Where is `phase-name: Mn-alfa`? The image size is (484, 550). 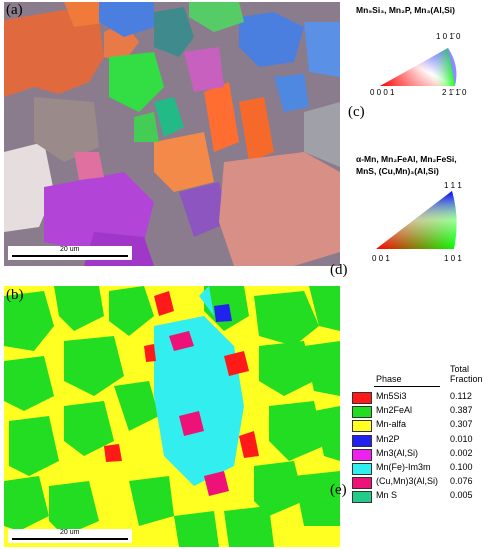
phase-name: Mn-alfa is located at coordinates (391, 424).